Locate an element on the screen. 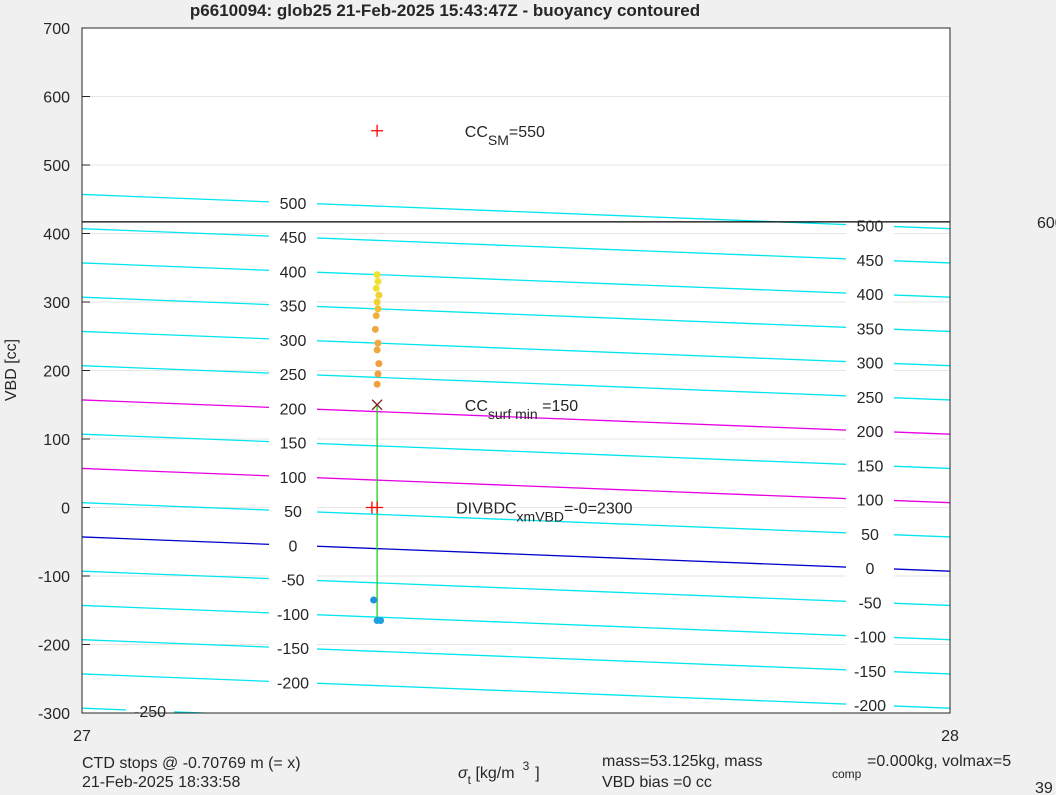 This screenshot has height=795, width=1056. y-tick-label: -200 is located at coordinates (54, 646).